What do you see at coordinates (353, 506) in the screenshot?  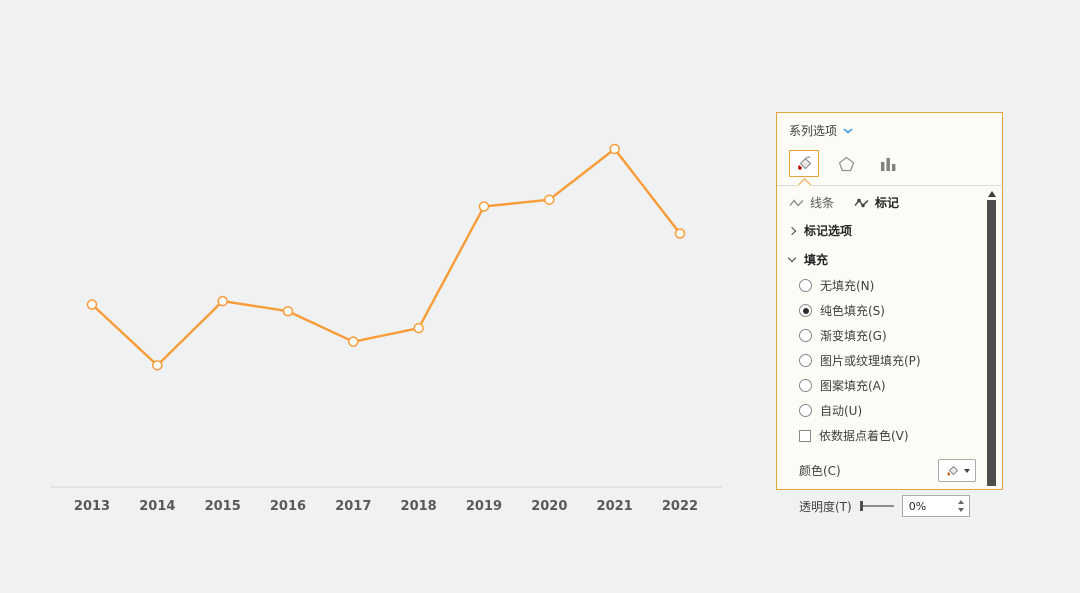 I see `x-axis-tick-label: 2017` at bounding box center [353, 506].